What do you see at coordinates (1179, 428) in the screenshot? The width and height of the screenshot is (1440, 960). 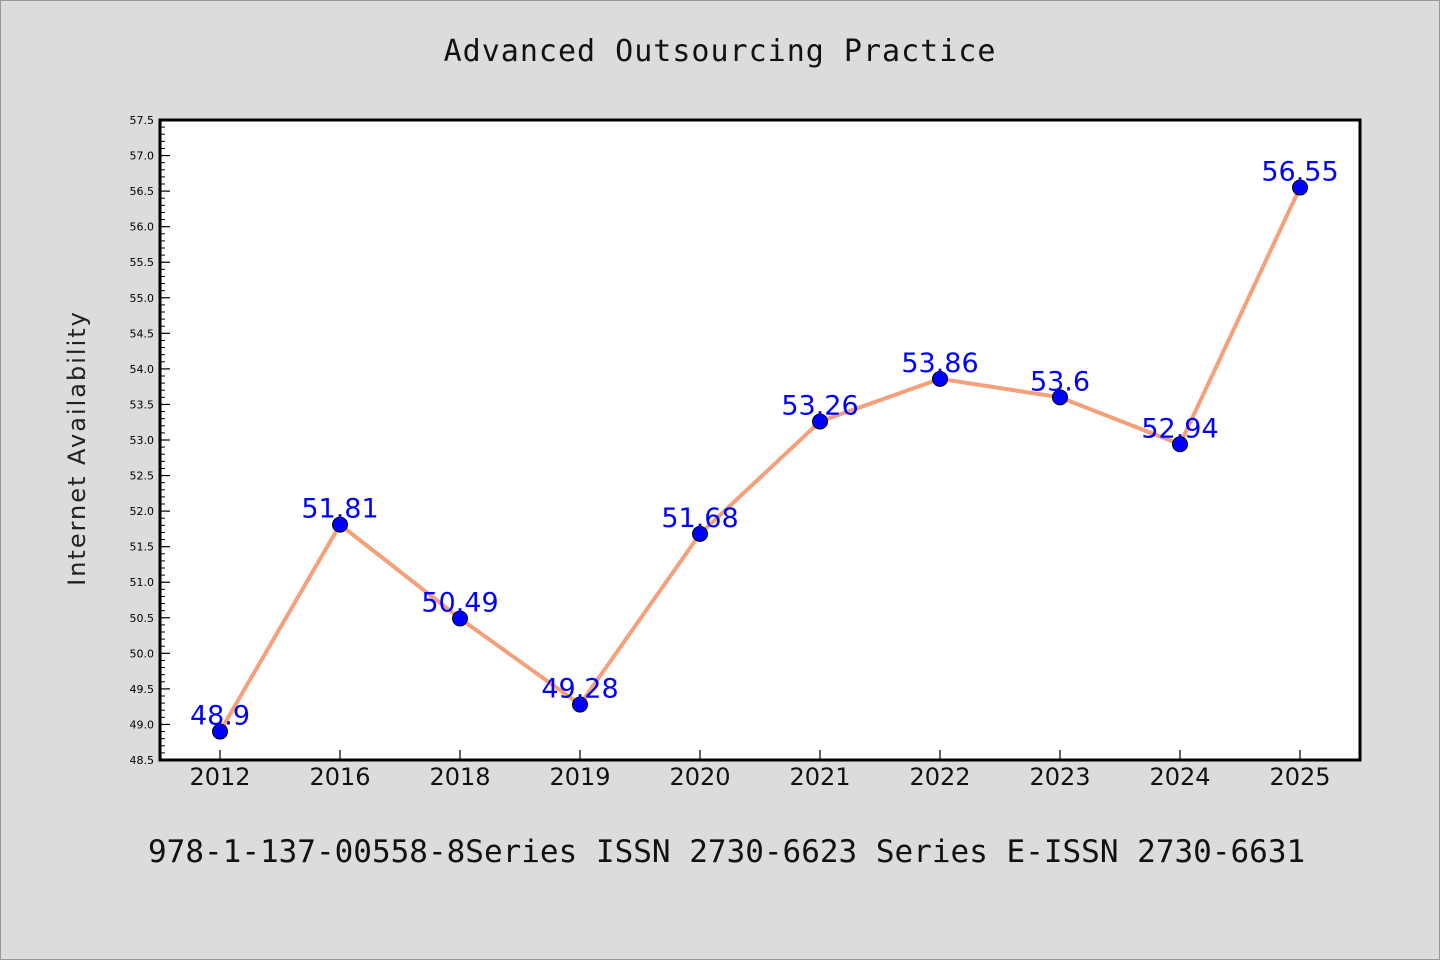 I see `data-label: 52.94` at bounding box center [1179, 428].